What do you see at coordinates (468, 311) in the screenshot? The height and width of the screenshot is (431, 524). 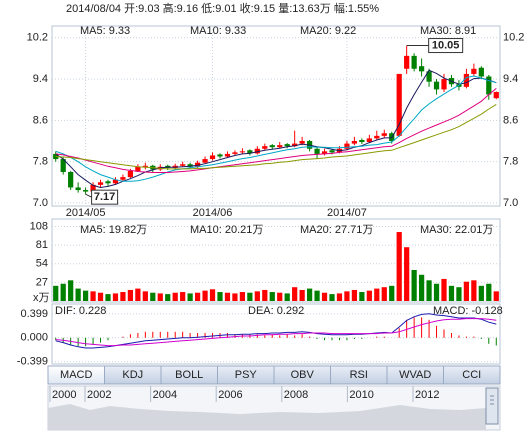 I see `legend-entry: MACD: -0.128` at bounding box center [468, 311].